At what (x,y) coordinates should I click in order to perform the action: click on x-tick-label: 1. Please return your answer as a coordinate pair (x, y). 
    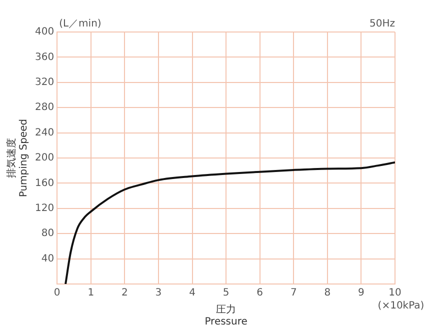
    Looking at the image, I should click on (91, 293).